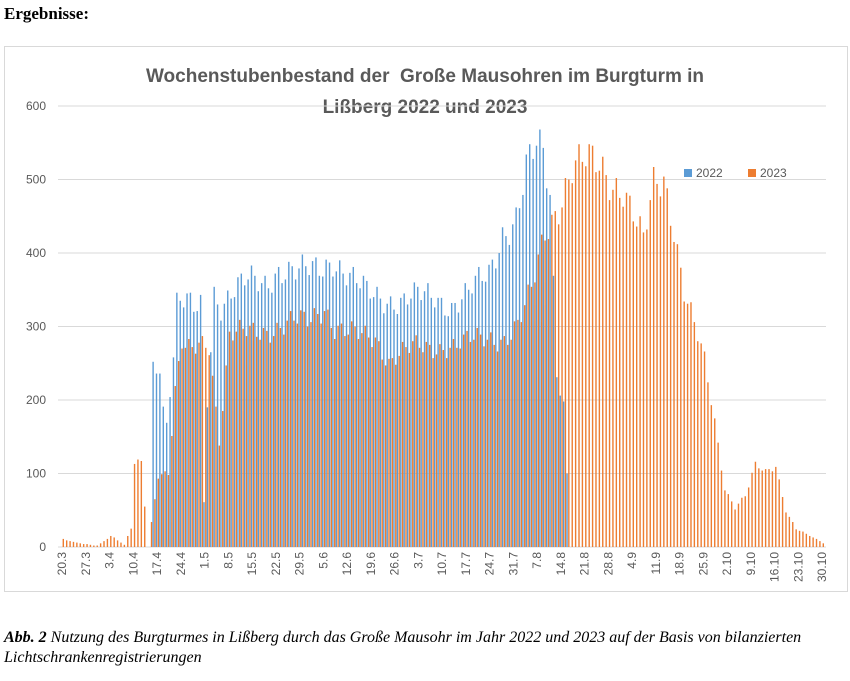  What do you see at coordinates (608, 564) in the screenshot?
I see `x-tick-label: 28.8` at bounding box center [608, 564].